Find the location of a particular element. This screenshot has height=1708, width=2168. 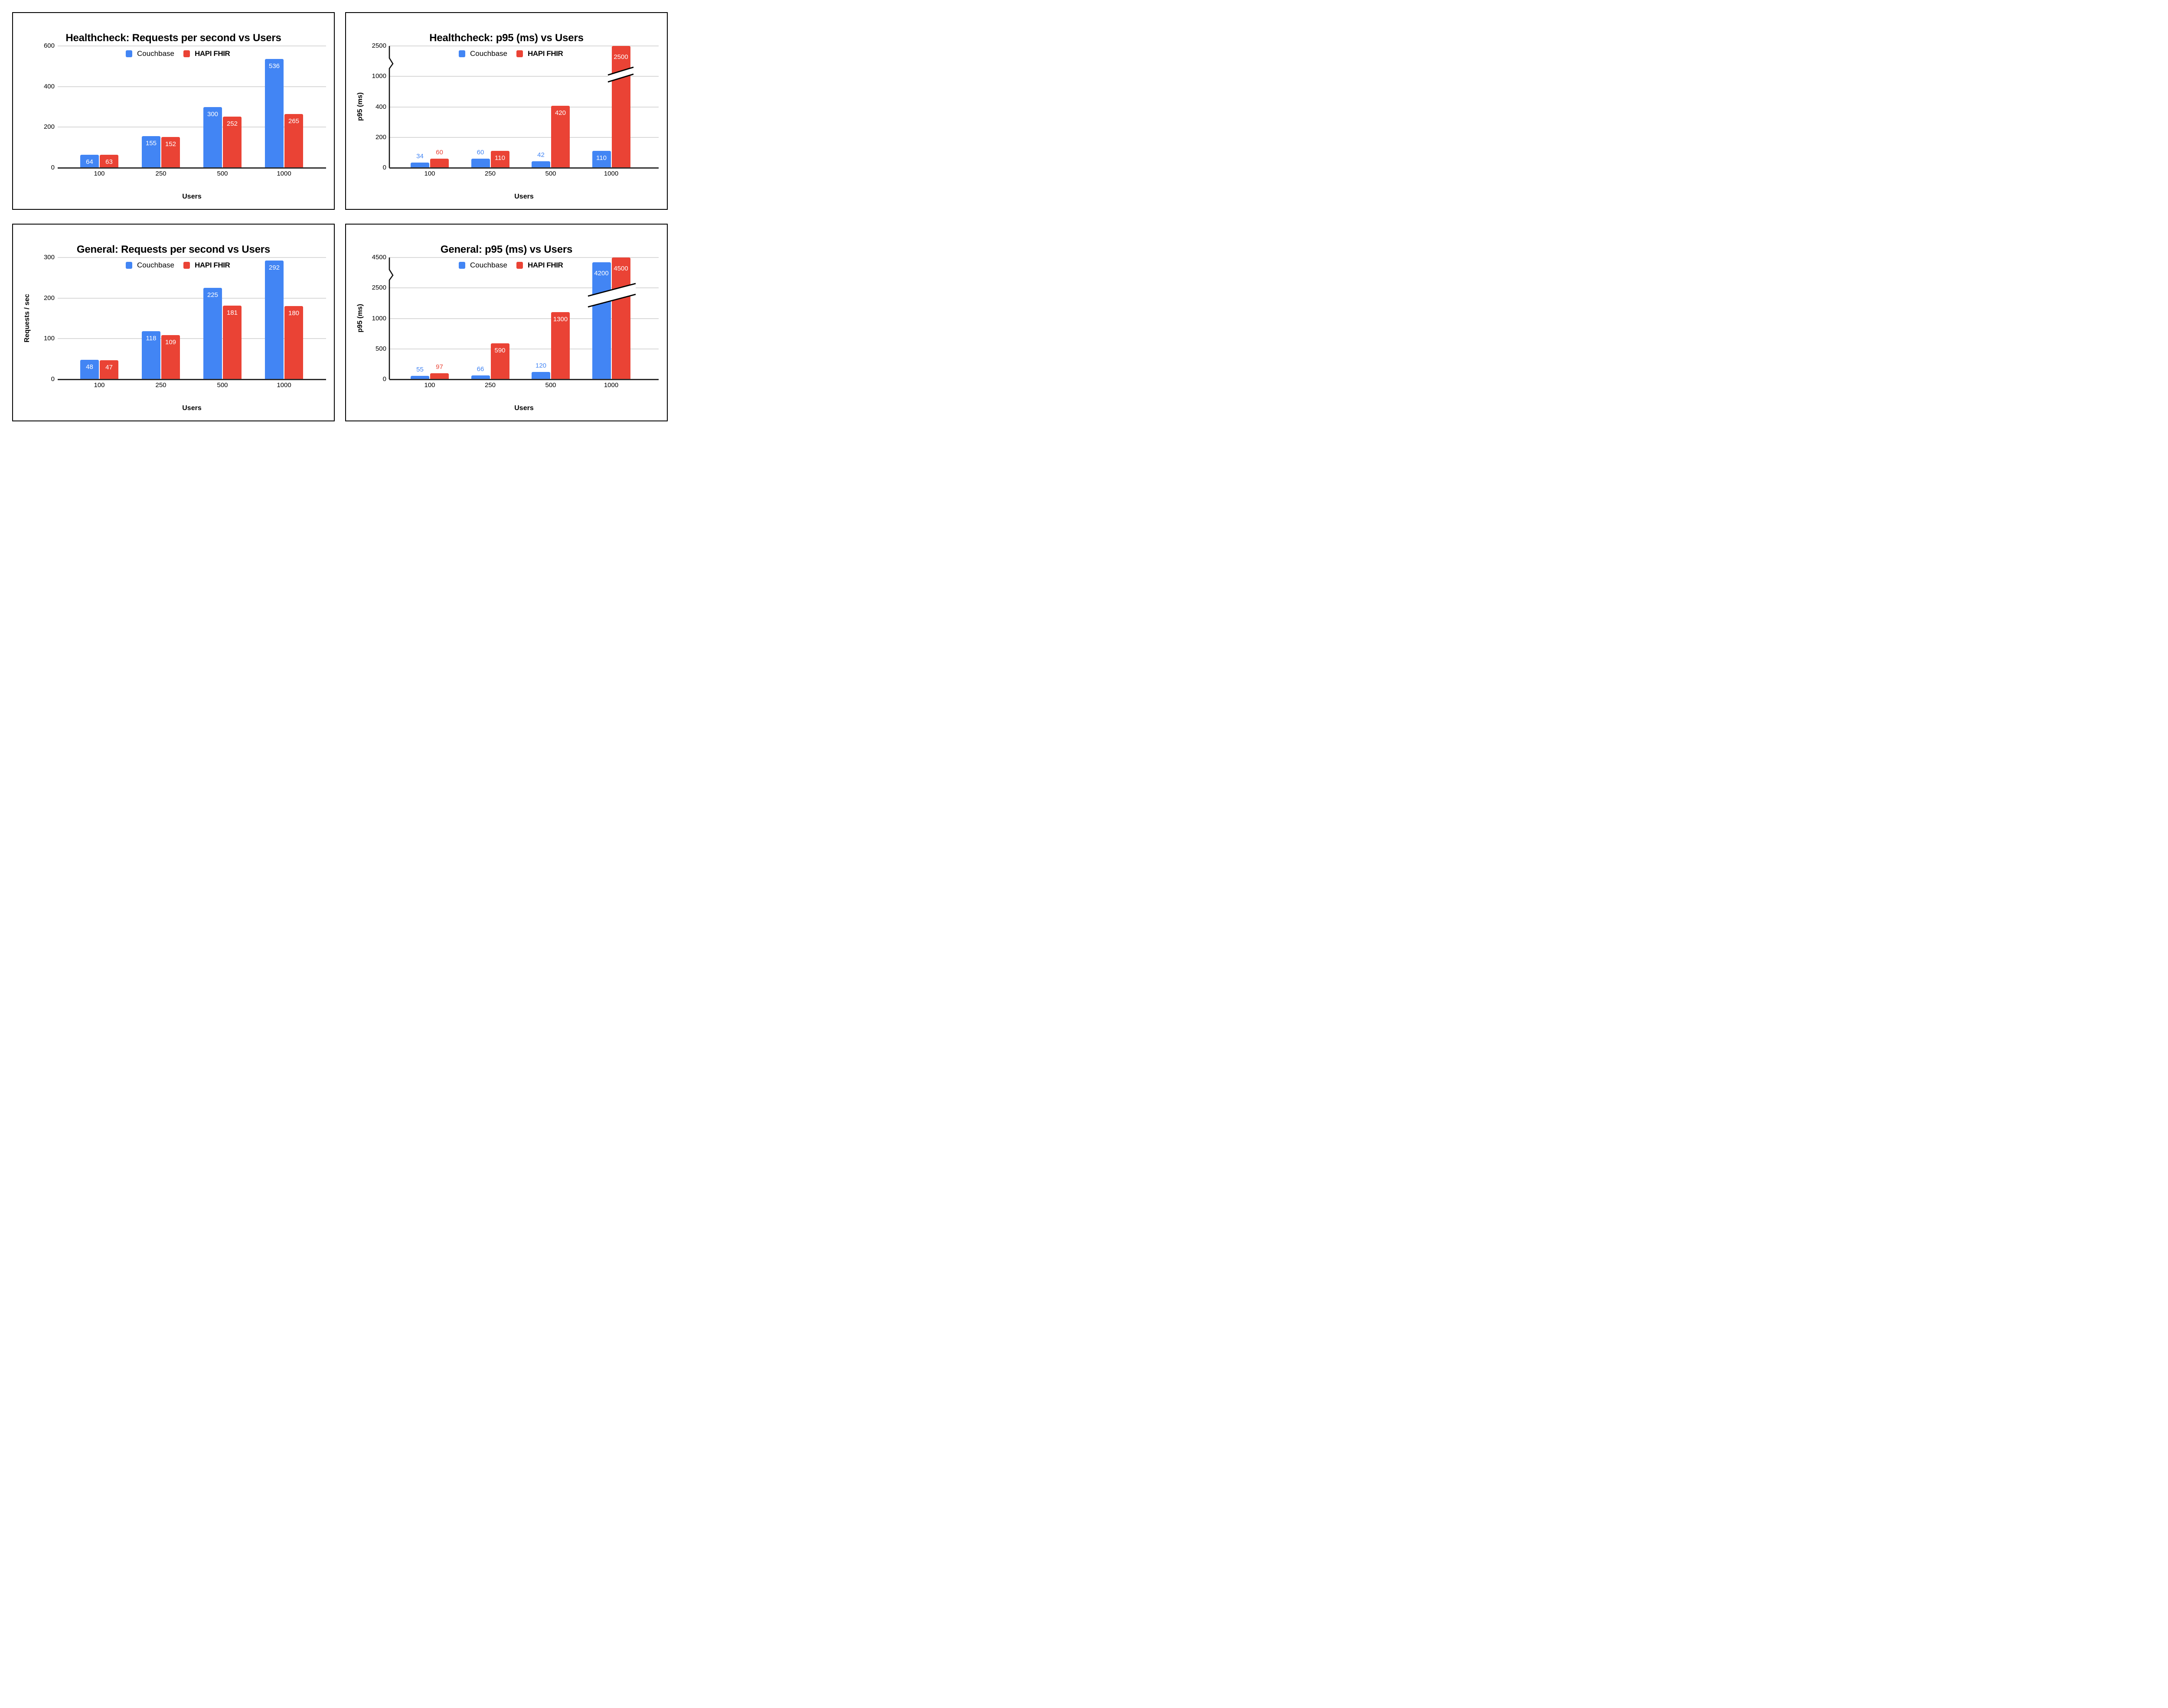

value-label: 1300 is located at coordinates (560, 319).